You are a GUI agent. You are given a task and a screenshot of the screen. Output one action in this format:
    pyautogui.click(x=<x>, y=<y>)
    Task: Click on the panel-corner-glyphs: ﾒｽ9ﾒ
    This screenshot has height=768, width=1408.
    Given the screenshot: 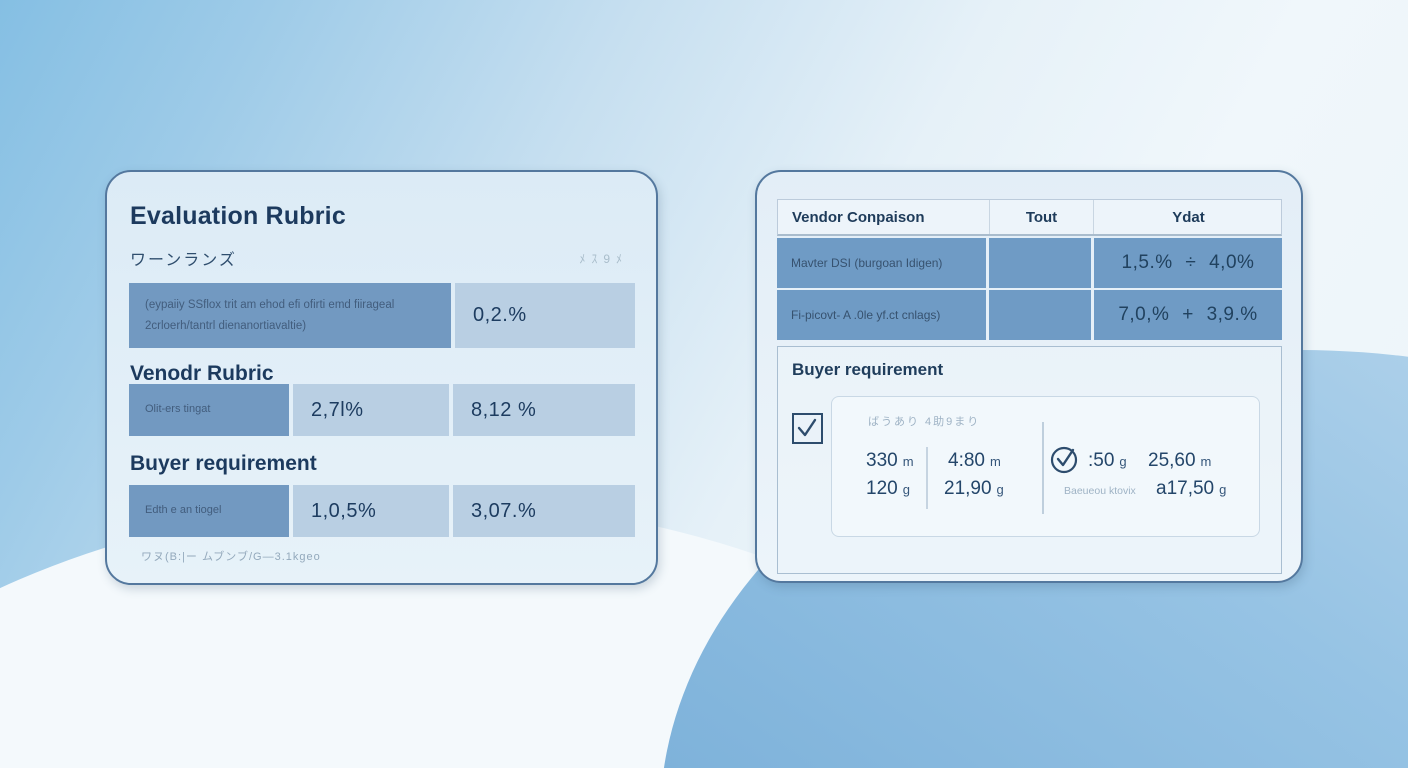 What is the action you would take?
    pyautogui.click(x=603, y=259)
    